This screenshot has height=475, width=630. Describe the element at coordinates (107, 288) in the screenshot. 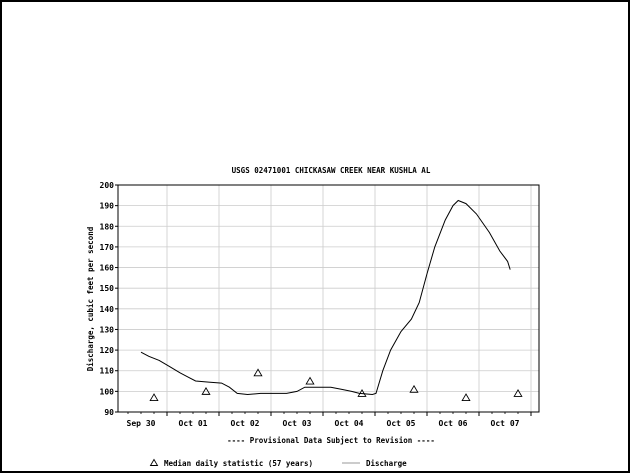

I see `y-tick-label: 150` at that location.